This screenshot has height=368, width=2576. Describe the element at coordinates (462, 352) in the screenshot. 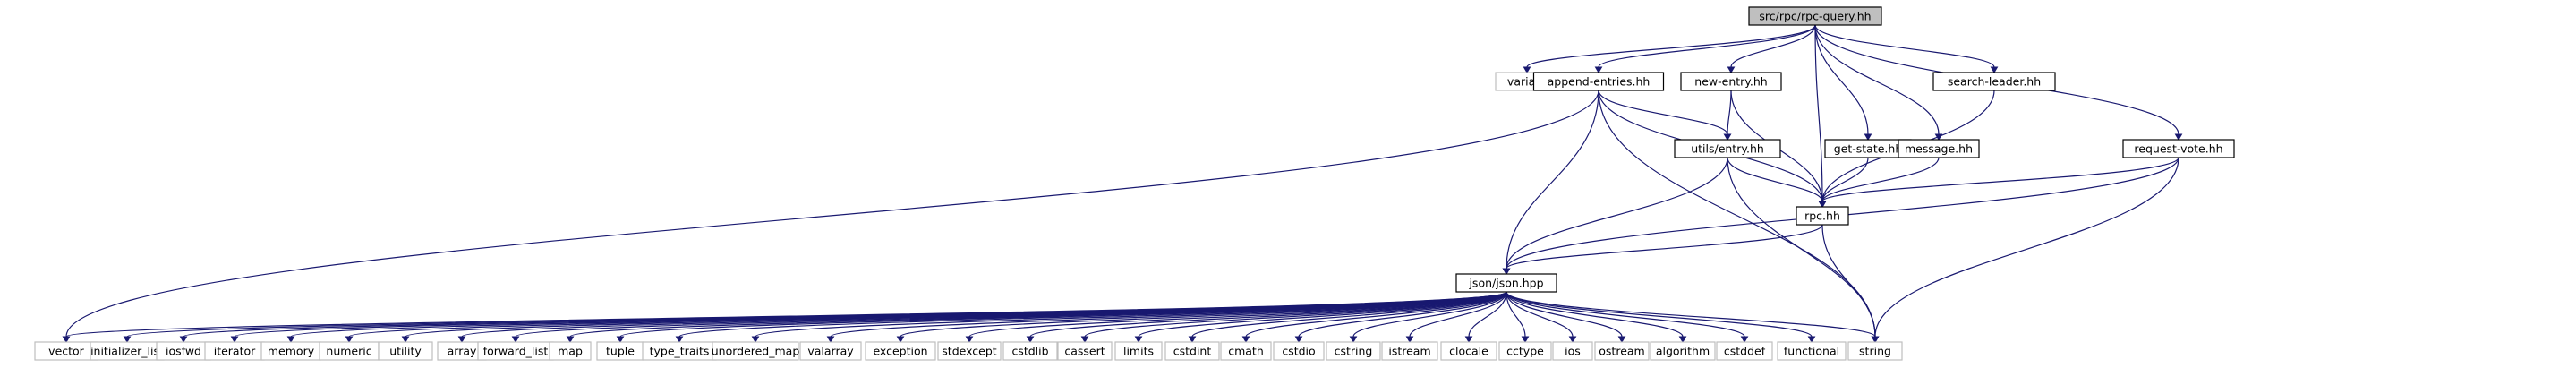

I see `node-label: array` at that location.